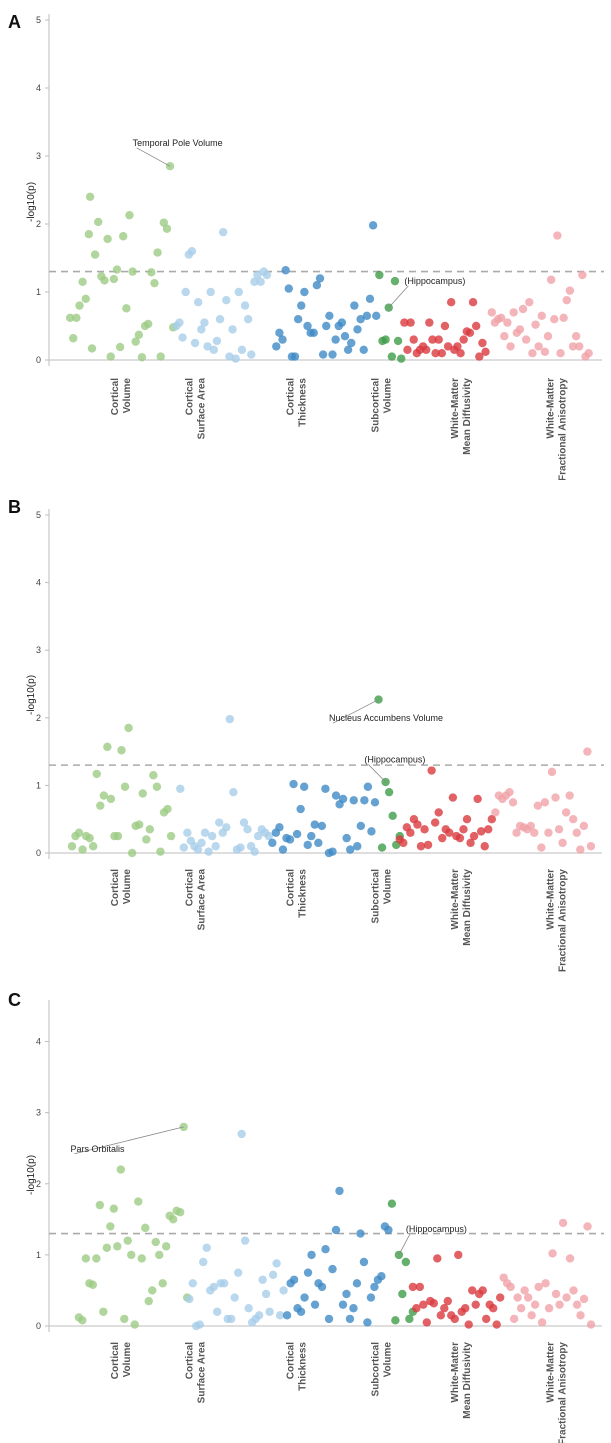 Image resolution: width=611 pixels, height=1443 pixels. Describe the element at coordinates (461, 907) in the screenshot. I see `category-label: White-Matter Mean Diffusivity` at that location.